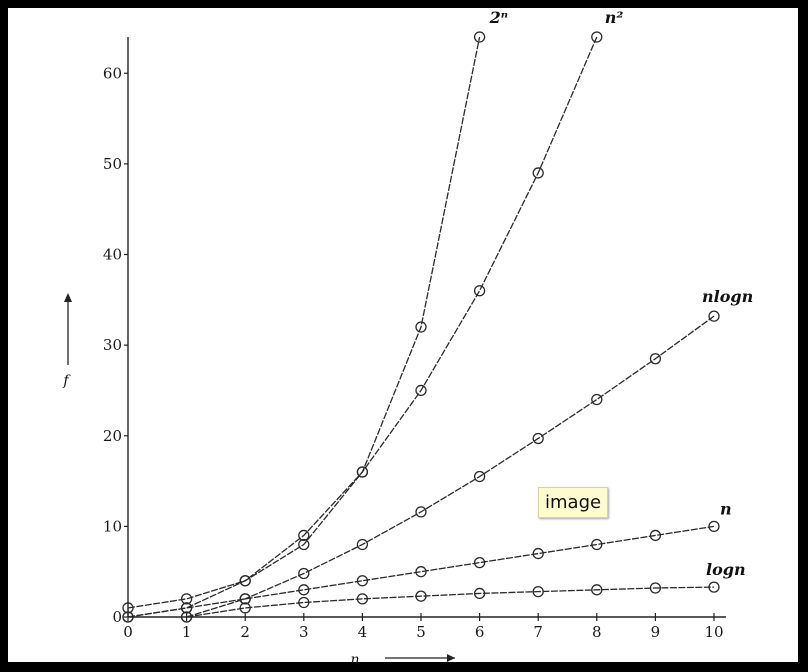 Image resolution: width=808 pixels, height=672 pixels. Describe the element at coordinates (112, 73) in the screenshot. I see `y-tick-label: 60` at that location.